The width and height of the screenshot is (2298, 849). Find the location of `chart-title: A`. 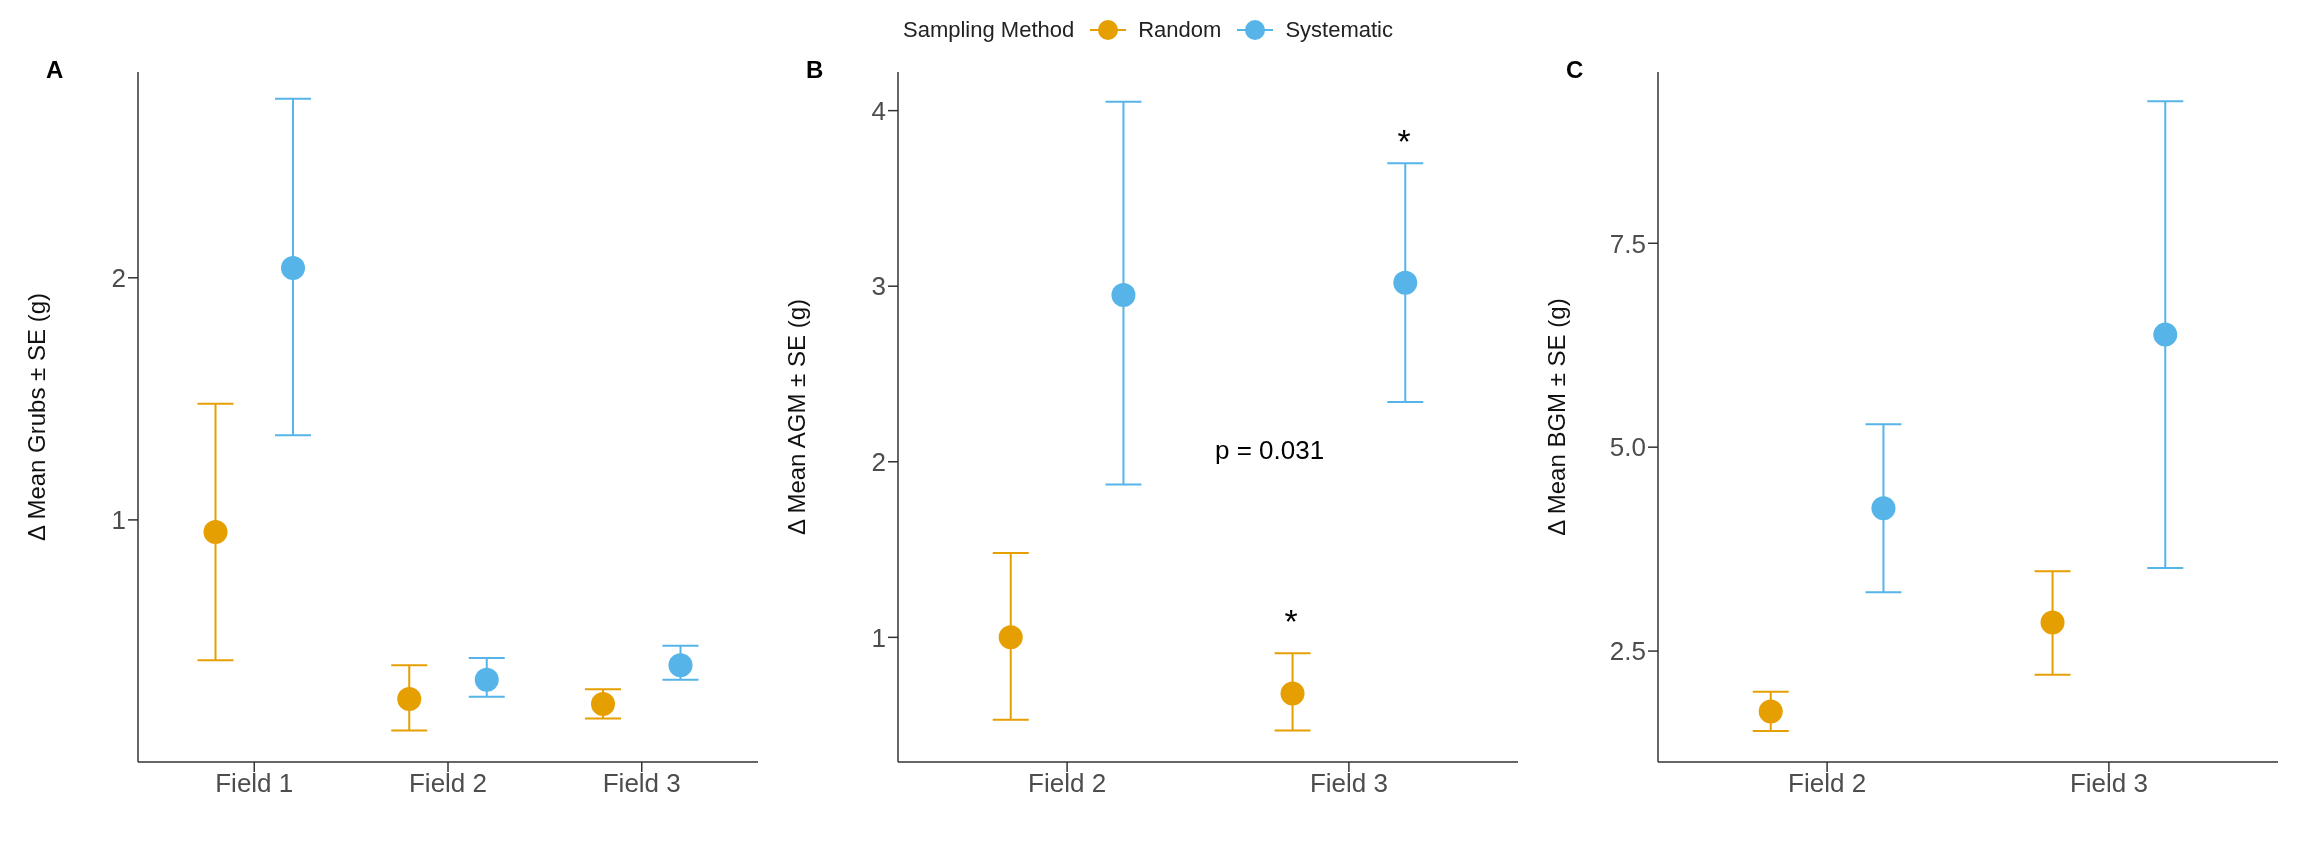

chart-title: A is located at coordinates (55, 70).